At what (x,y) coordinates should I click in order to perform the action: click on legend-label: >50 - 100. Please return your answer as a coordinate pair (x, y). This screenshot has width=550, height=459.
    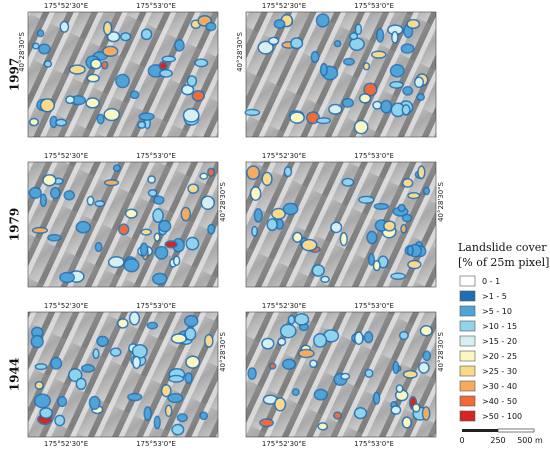
    Looking at the image, I should click on (502, 416).